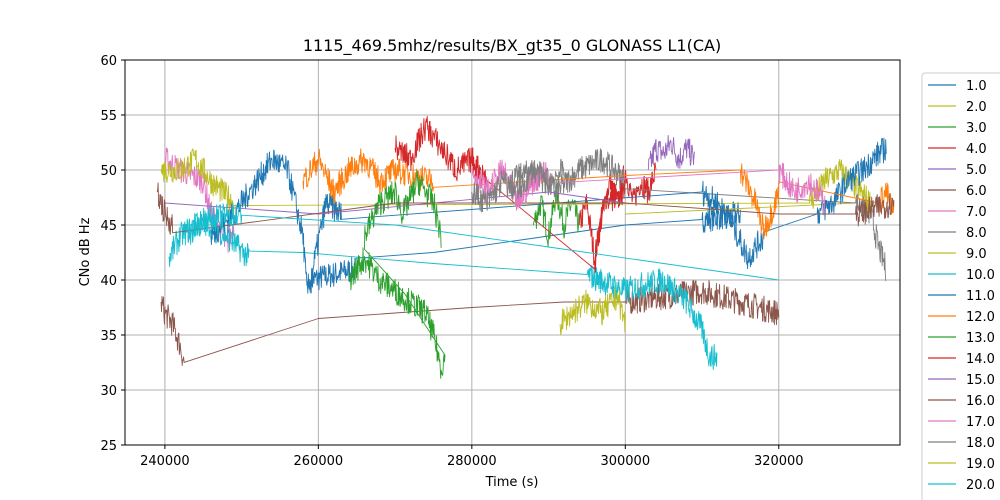 The width and height of the screenshot is (1000, 500). What do you see at coordinates (976, 128) in the screenshot?
I see `legend-label: 3.0` at bounding box center [976, 128].